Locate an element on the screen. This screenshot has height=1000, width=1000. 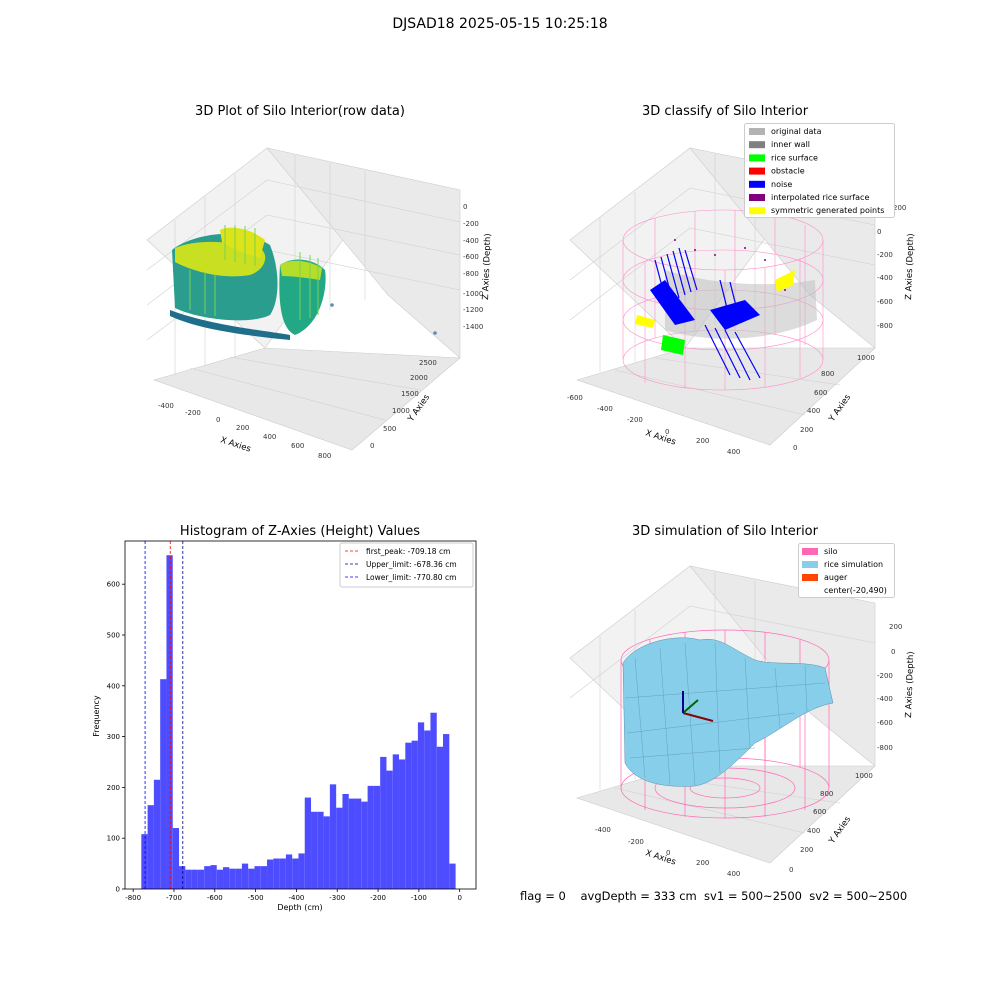
histogram-title: Histogram of Z-Axies (Height) Values is located at coordinates (300, 531).